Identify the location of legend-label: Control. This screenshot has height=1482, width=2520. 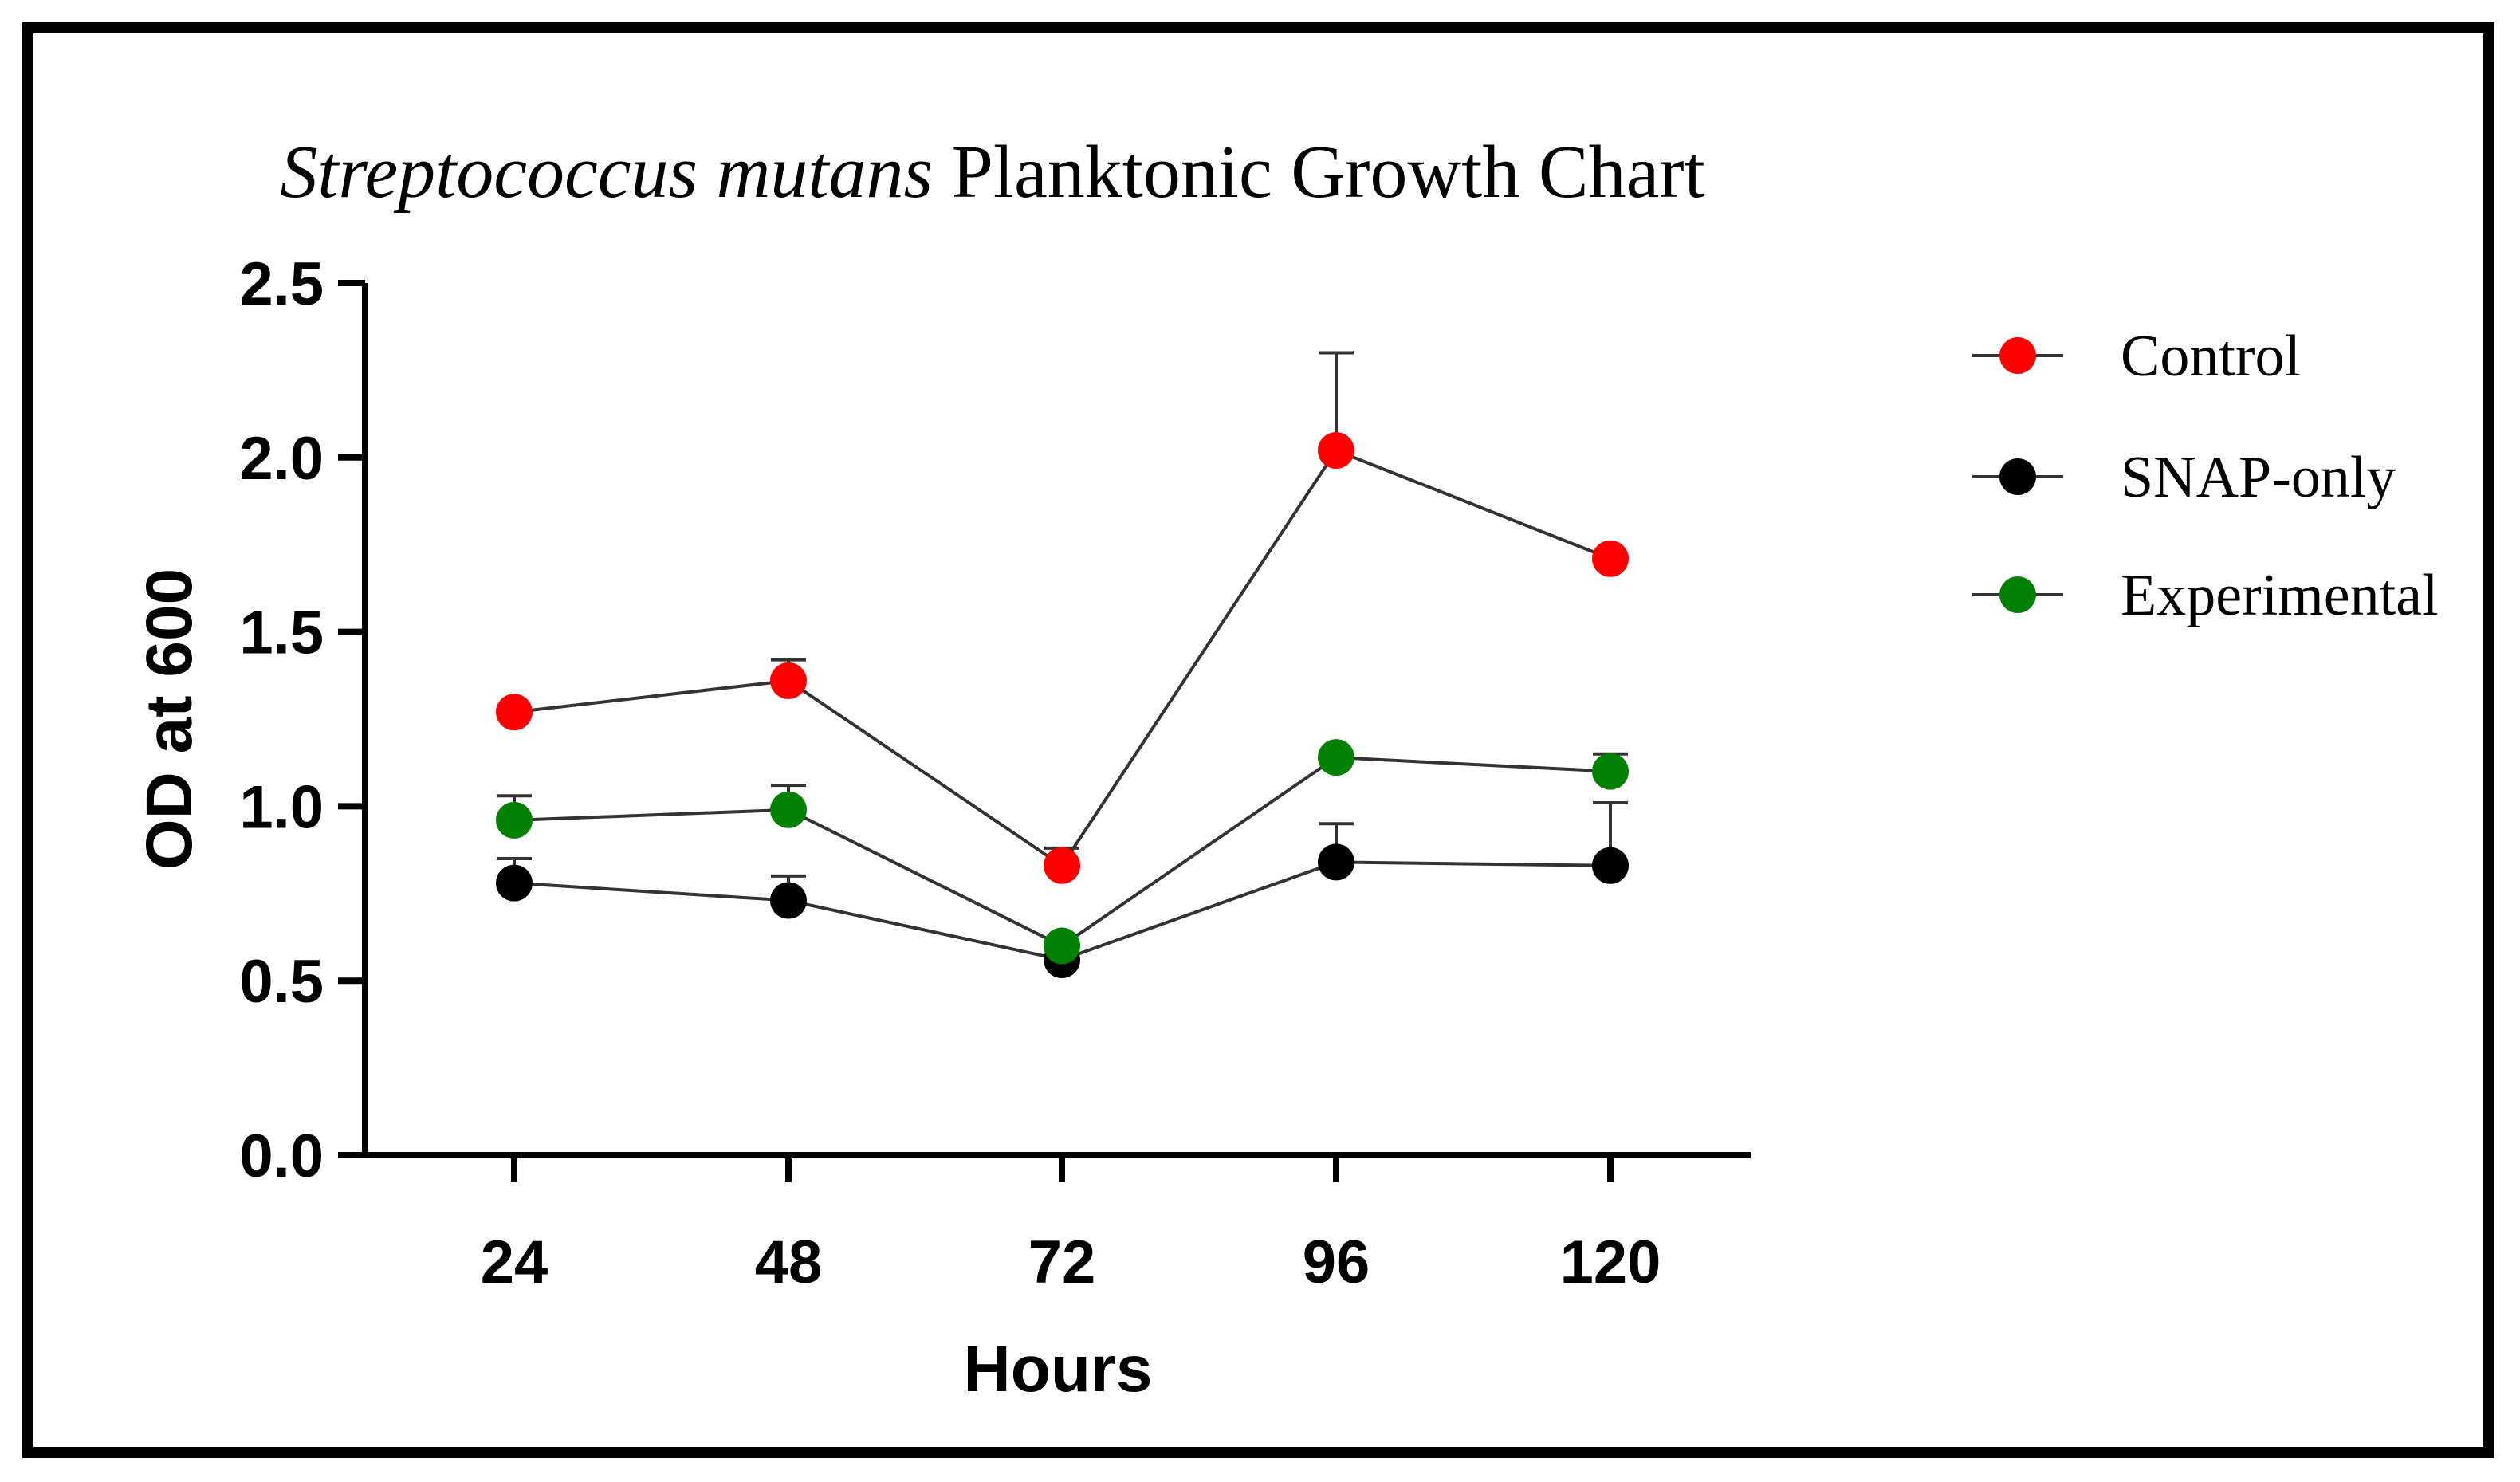
(2211, 356).